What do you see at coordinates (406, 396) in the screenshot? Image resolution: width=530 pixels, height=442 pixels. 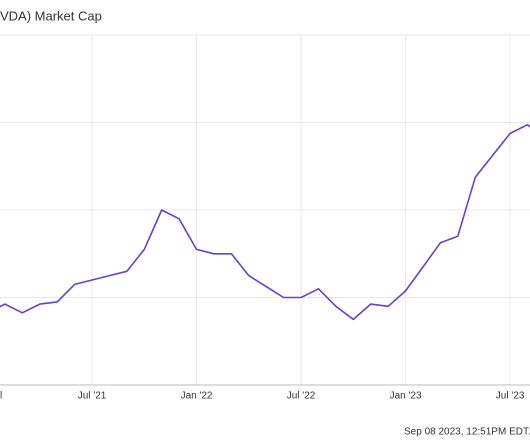 I see `x-tick-label: Jan '23` at bounding box center [406, 396].